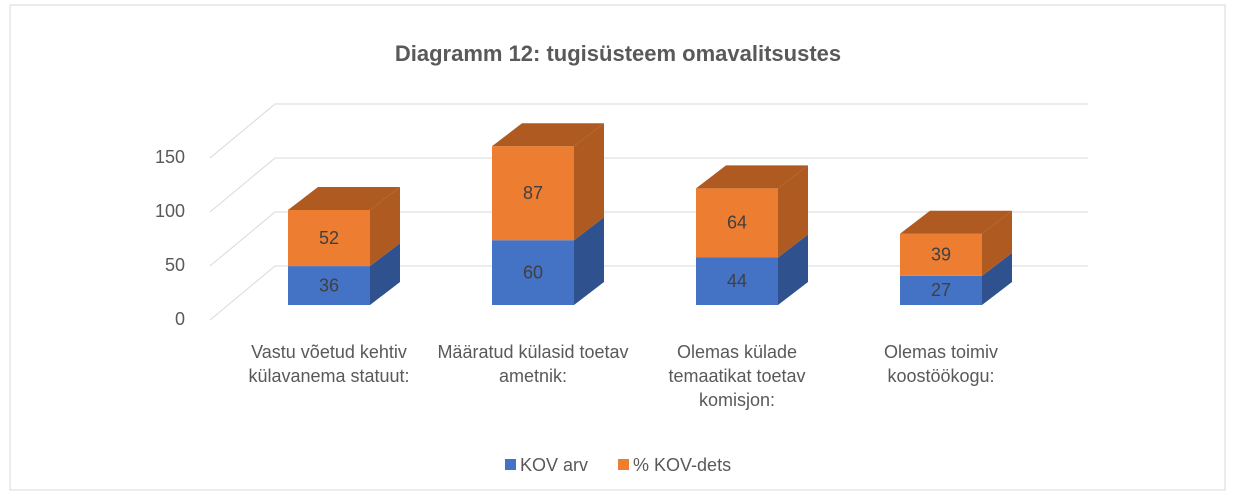 The width and height of the screenshot is (1237, 497). I want to click on data-label: 64, so click(737, 223).